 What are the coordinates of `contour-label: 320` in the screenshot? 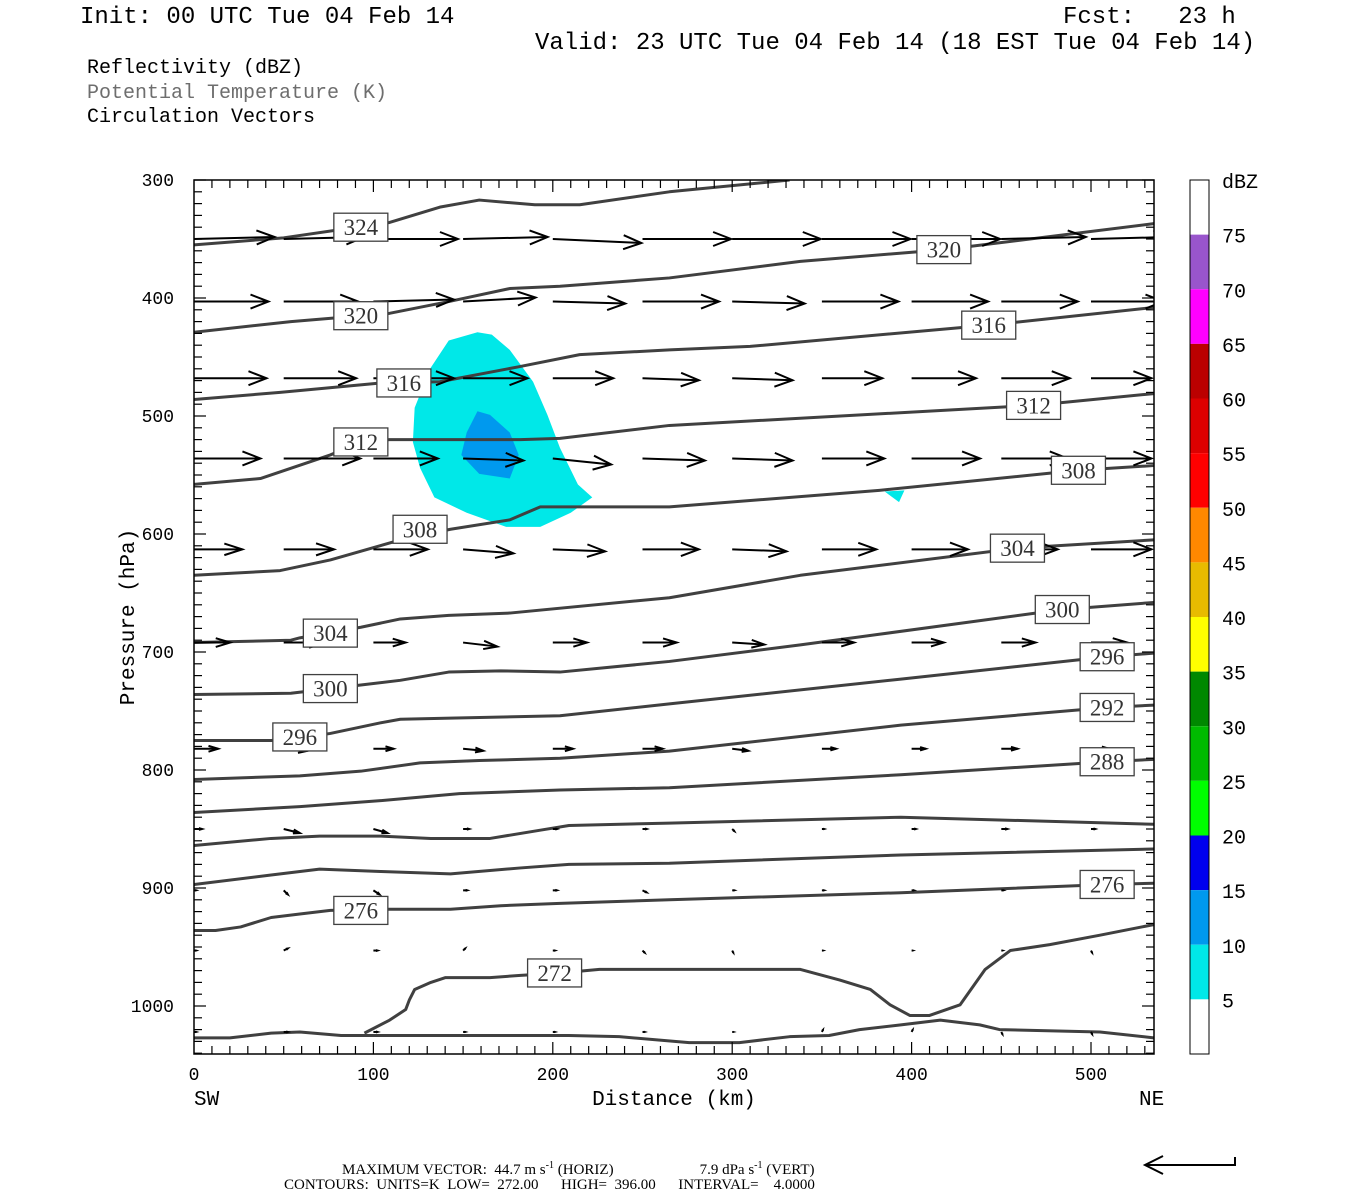 It's located at (944, 250).